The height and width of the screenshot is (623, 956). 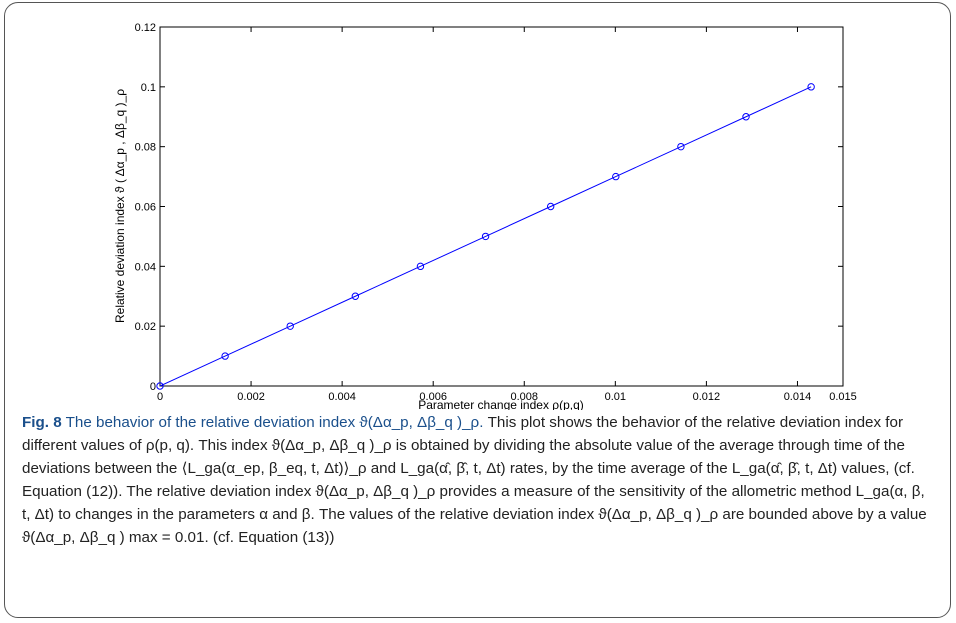 What do you see at coordinates (501, 404) in the screenshot?
I see `x-axis-label: Parameter change index ρ(p,q)` at bounding box center [501, 404].